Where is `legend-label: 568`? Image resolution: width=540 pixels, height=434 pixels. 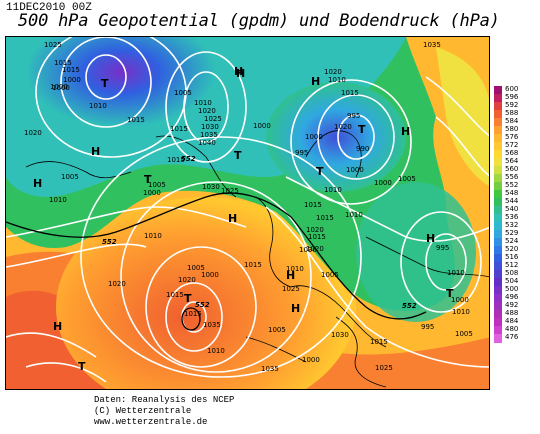
legend-label: 568 is located at coordinates (512, 153).